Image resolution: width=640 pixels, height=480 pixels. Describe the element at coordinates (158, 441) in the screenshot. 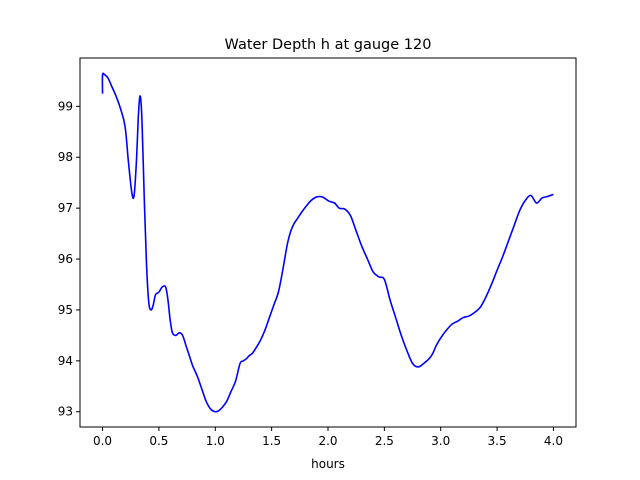

I see `x-tick-label: 0.5` at that location.